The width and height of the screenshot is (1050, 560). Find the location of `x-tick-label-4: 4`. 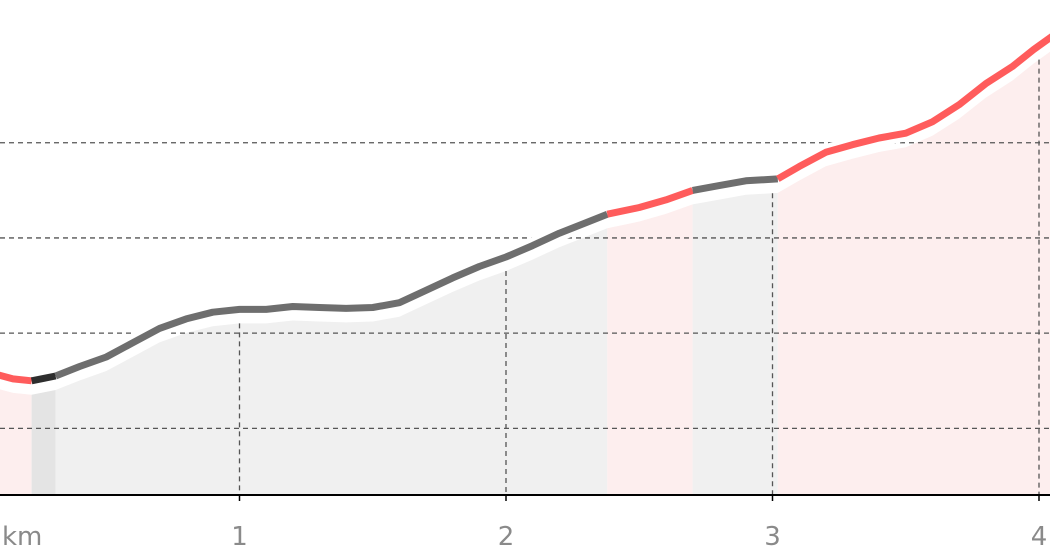

x-tick-label-4: 4 is located at coordinates (1039, 537).